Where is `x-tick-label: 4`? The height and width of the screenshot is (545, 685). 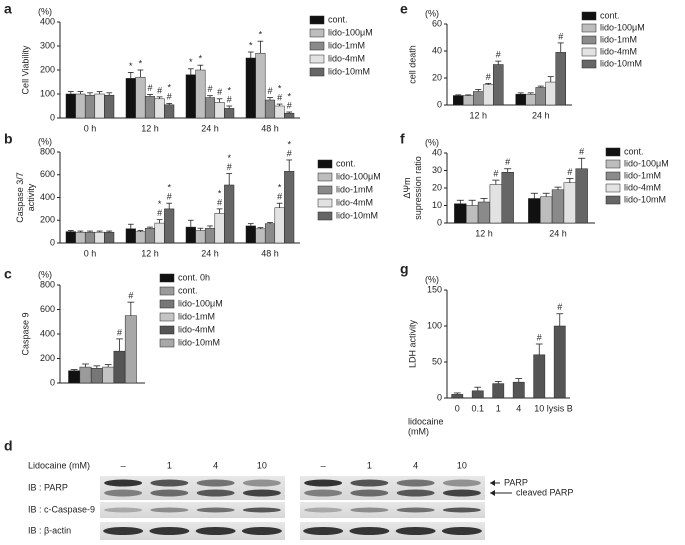 x-tick-label: 4 is located at coordinates (518, 408).